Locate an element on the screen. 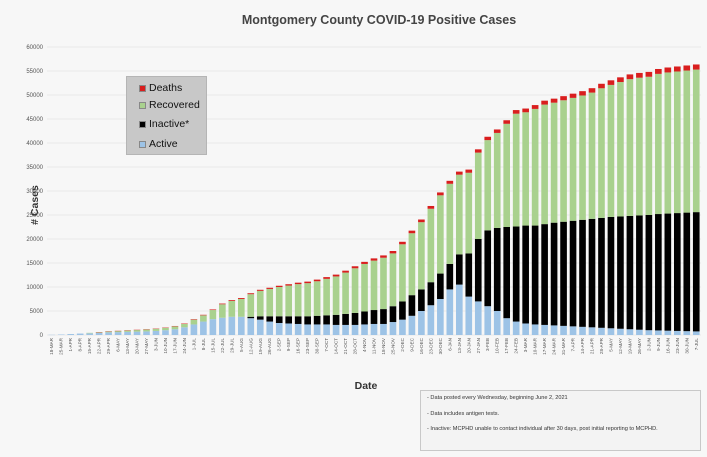 The width and height of the screenshot is (707, 457). x-tick-label: 26-AUG is located at coordinates (269, 346).